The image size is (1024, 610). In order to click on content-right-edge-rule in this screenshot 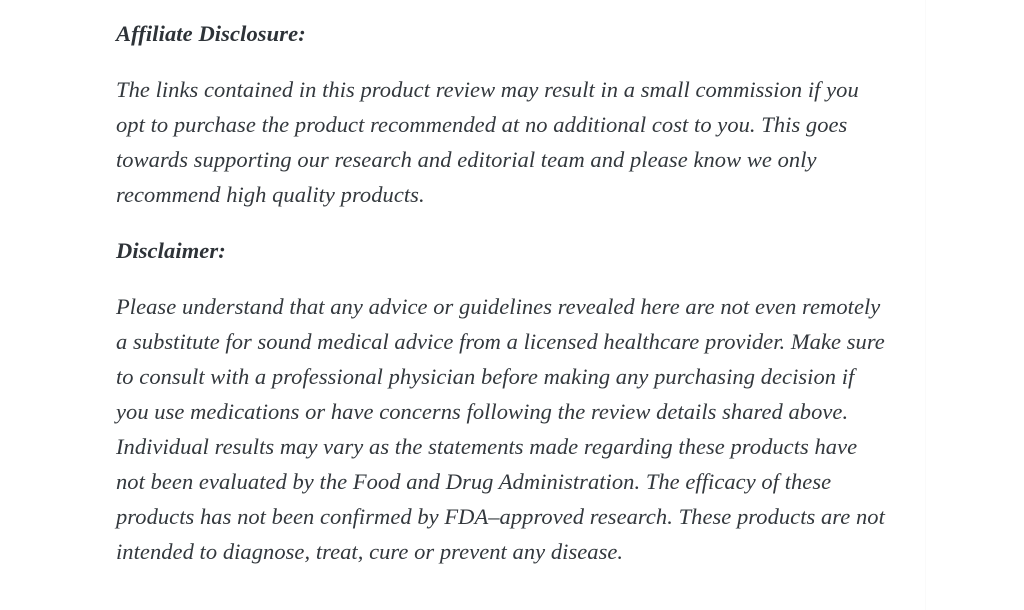, I will do `click(925, 305)`.